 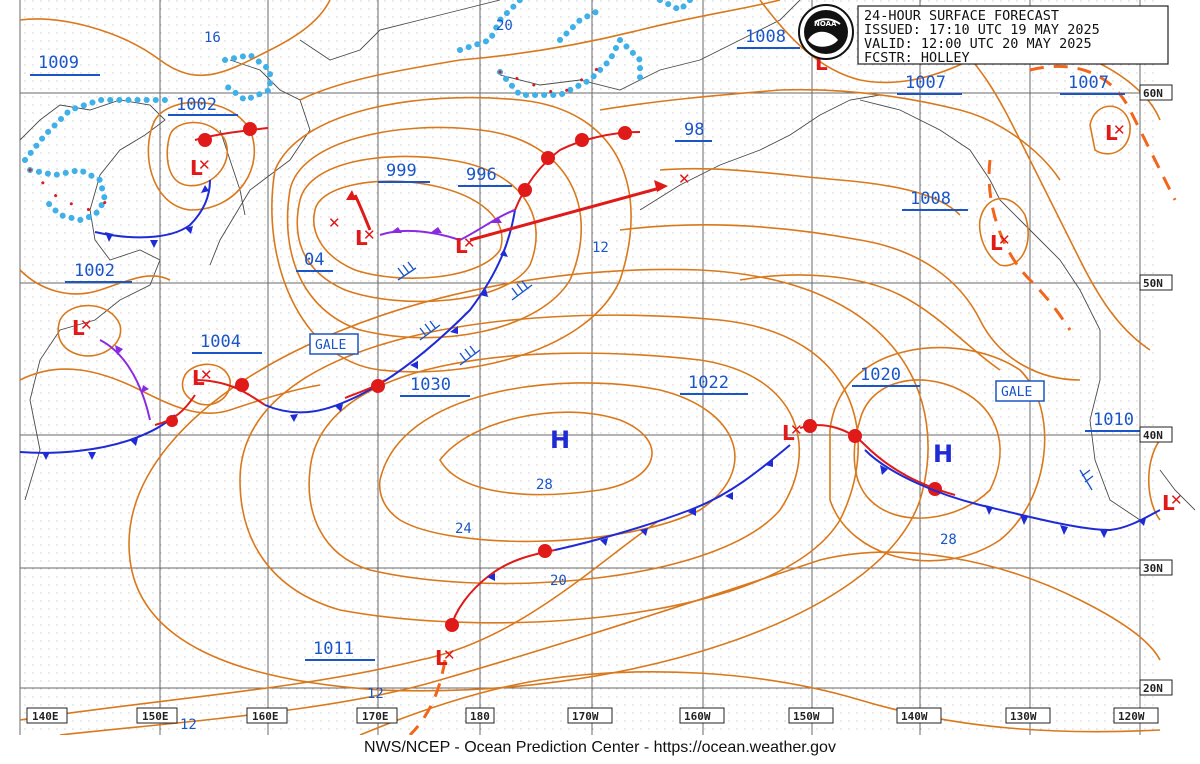 What do you see at coordinates (982, 30) in the screenshot?
I see `issued-time: ISSUED: 17:10 UTC 19 MAY 2025` at bounding box center [982, 30].